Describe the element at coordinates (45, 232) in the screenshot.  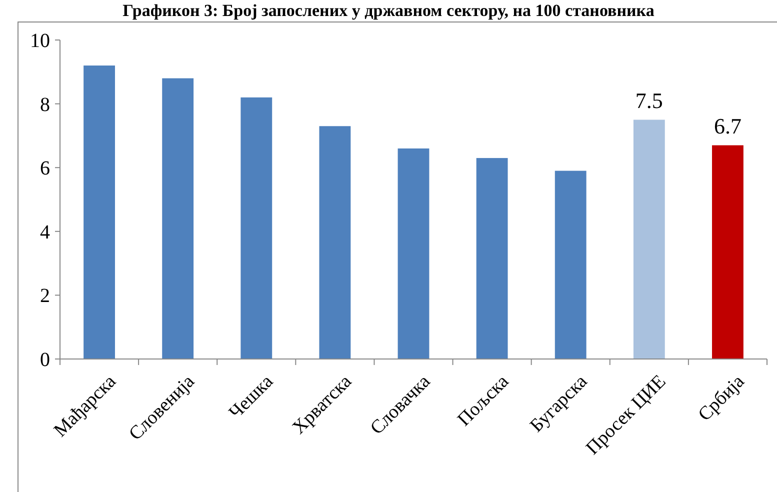
I see `y-tick-label: 4` at that location.